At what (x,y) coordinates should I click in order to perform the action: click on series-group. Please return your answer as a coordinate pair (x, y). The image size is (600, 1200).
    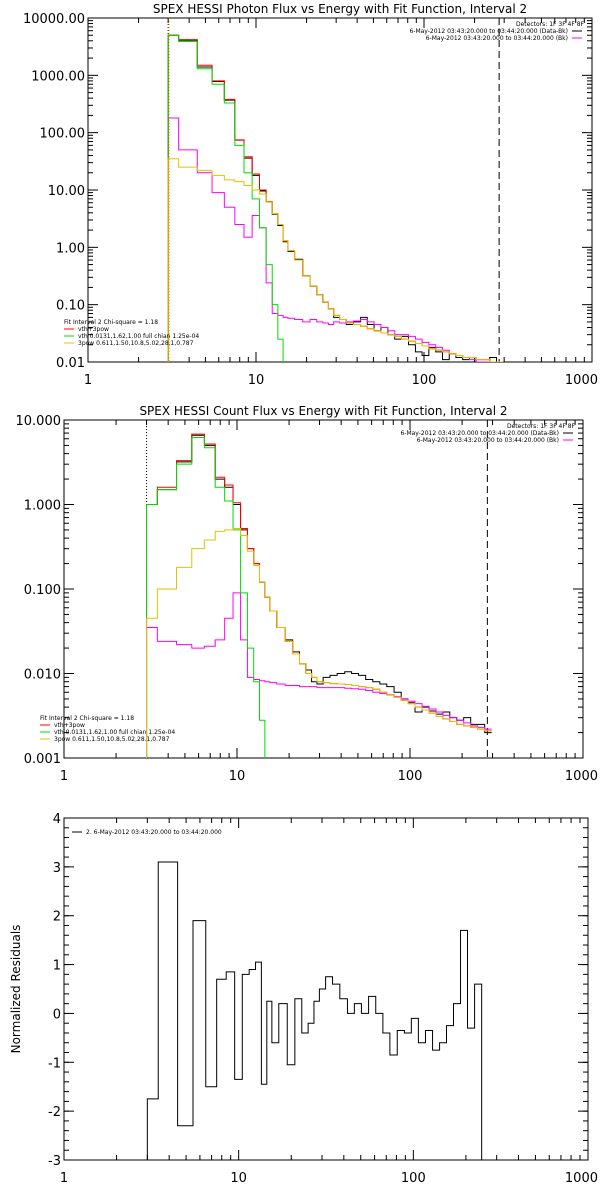
    Looking at the image, I should click on (321, 1010).